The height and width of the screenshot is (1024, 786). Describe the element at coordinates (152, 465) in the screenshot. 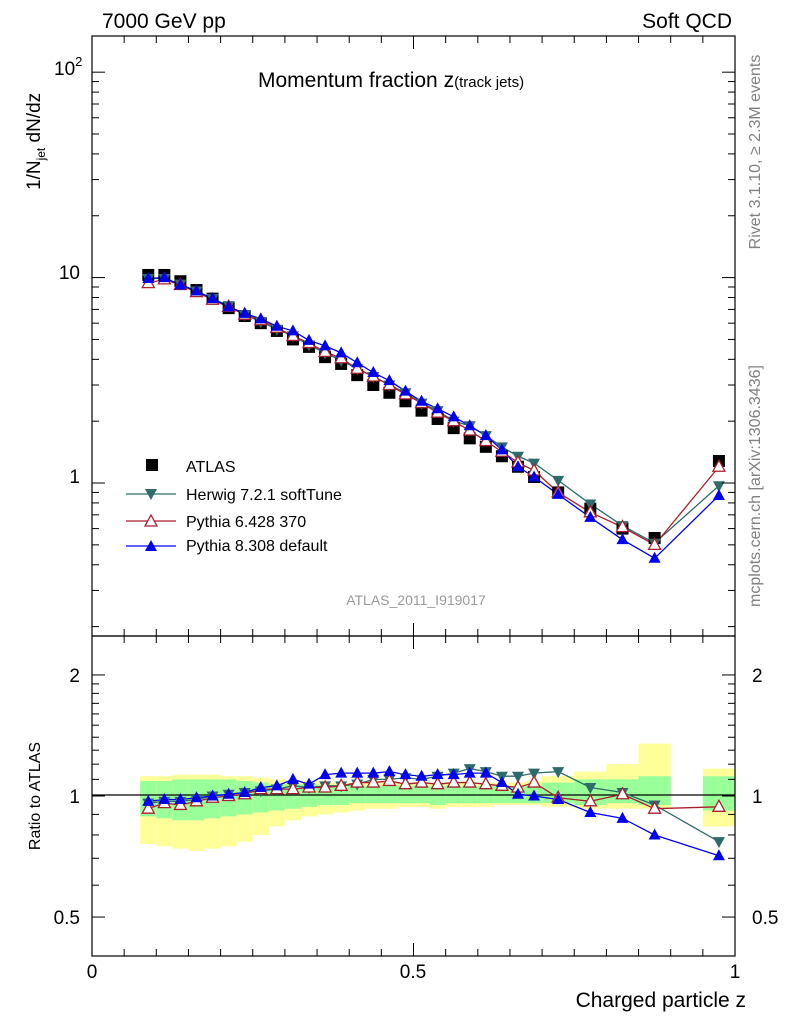

I see `legend-marker-atlas` at that location.